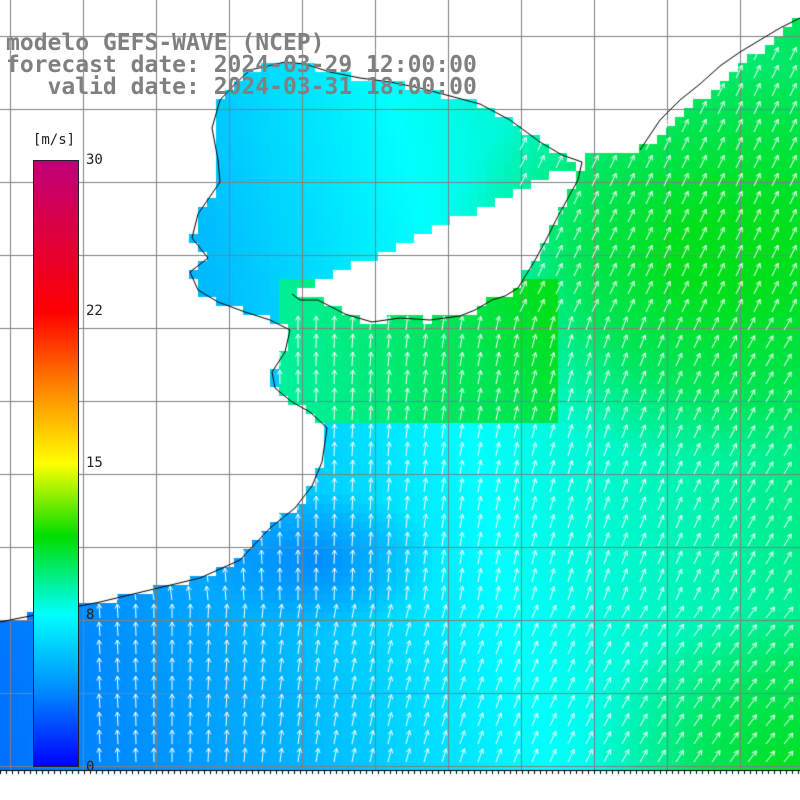  What do you see at coordinates (90, 767) in the screenshot?
I see `colorbar-tick-0: 0` at bounding box center [90, 767].